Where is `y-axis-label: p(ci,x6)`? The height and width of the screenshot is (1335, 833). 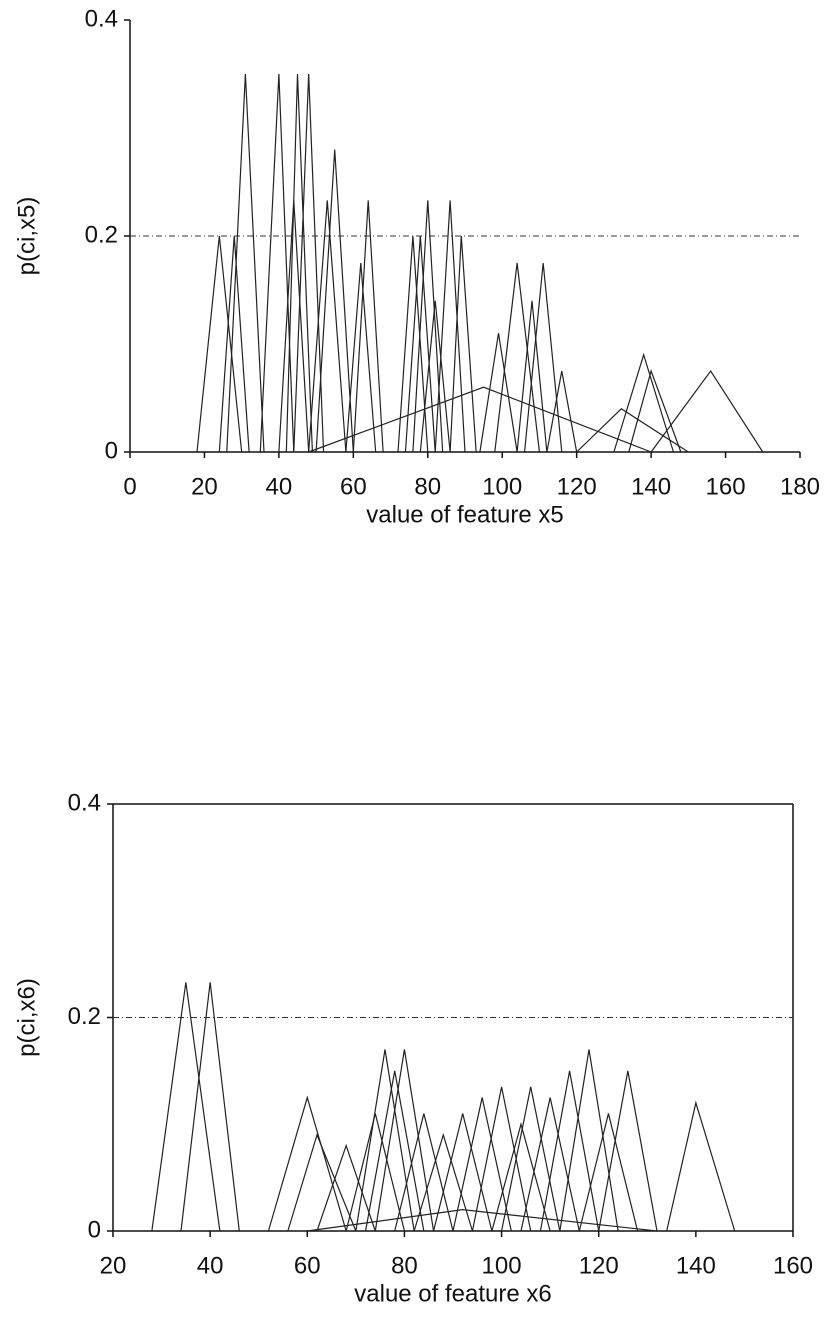
y-axis-label: p(ci,x6) is located at coordinates (26, 1017).